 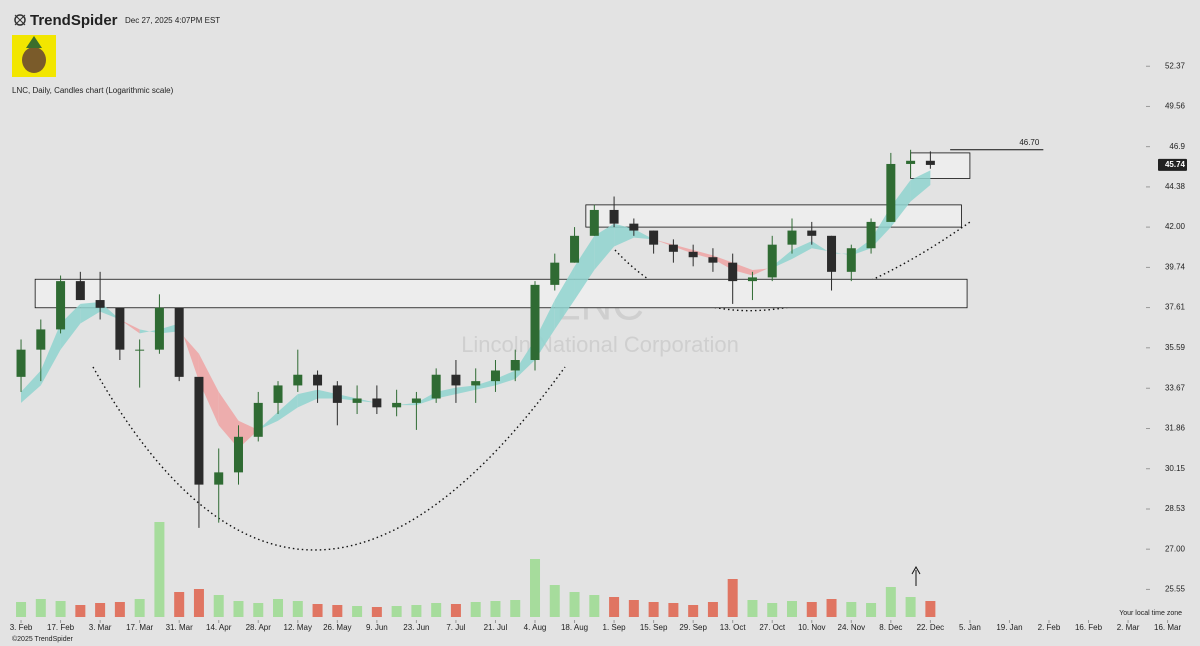 What do you see at coordinates (654, 627) in the screenshot?
I see `x-tick-label: 15. Sep` at bounding box center [654, 627].